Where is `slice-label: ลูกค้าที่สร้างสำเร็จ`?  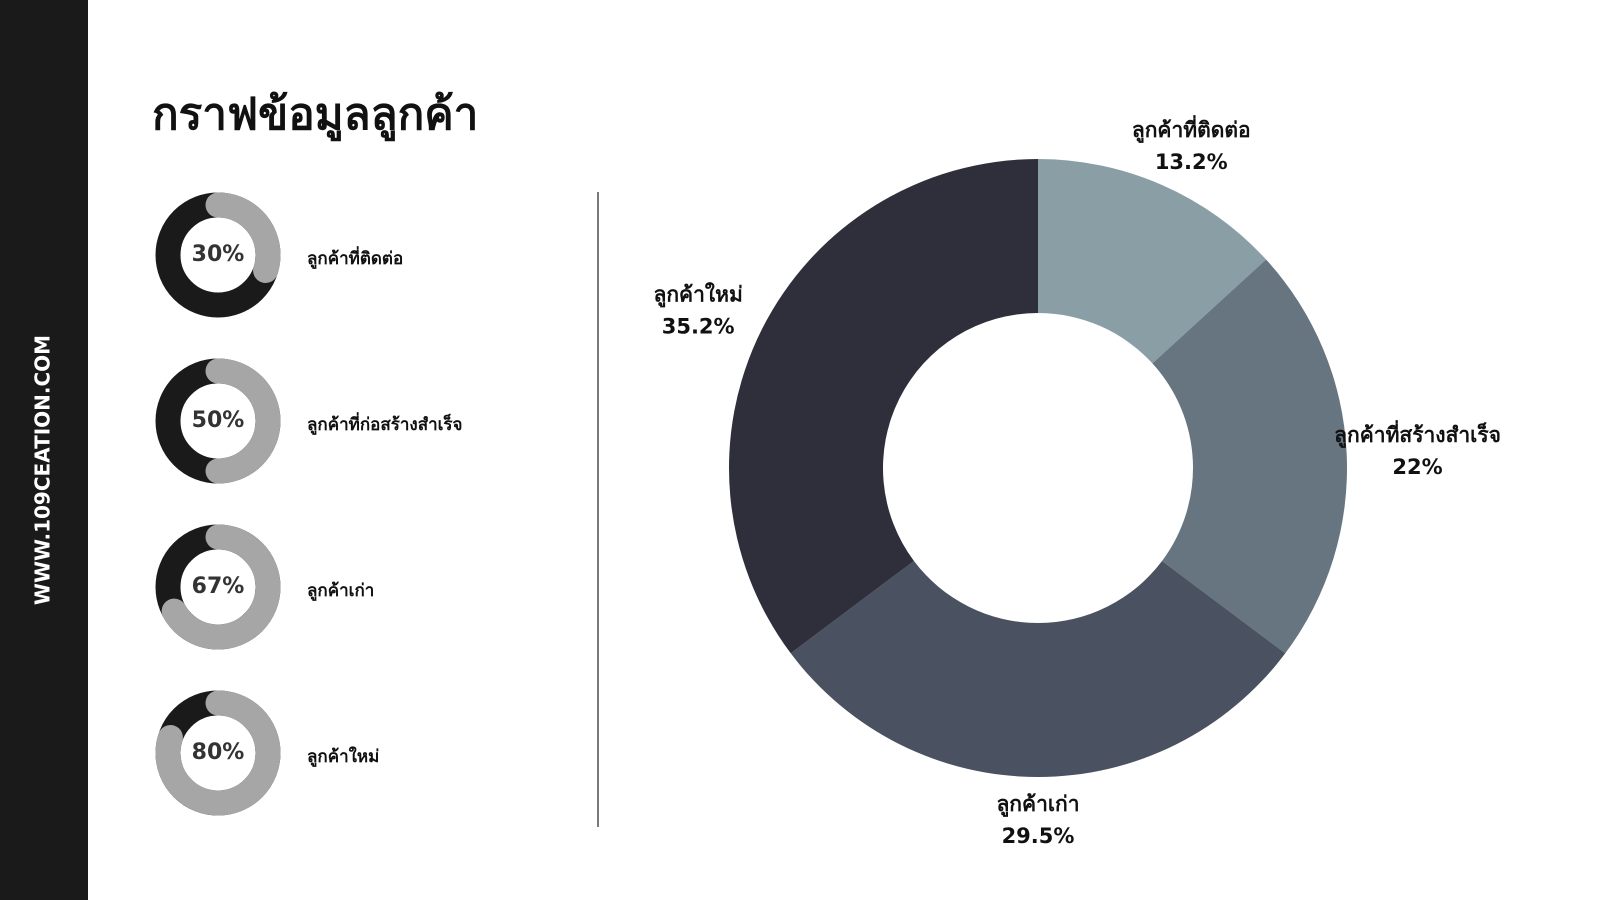
slice-label: ลูกค้าที่สร้างสำเร็จ is located at coordinates (1417, 434).